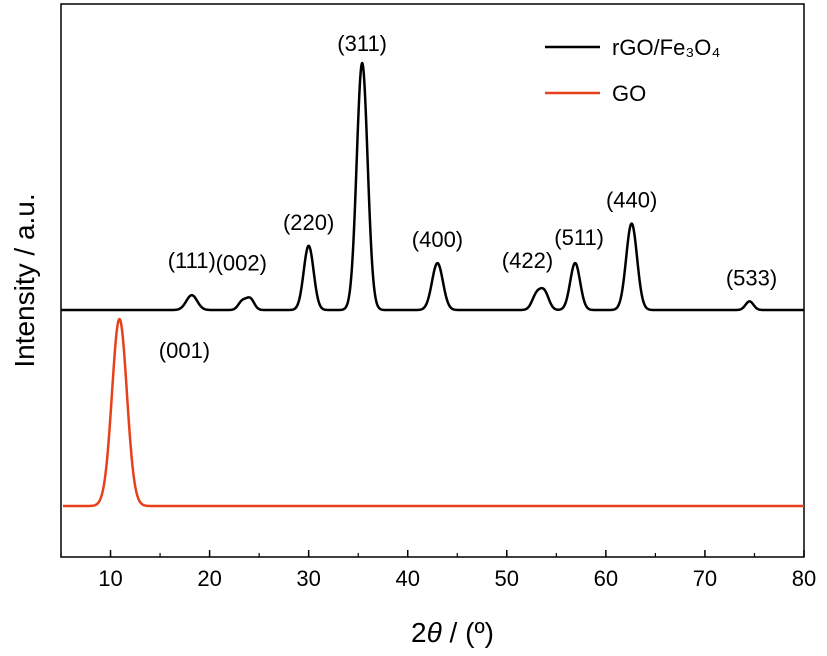 This screenshot has height=656, width=827. Describe the element at coordinates (308, 222) in the screenshot. I see `peak-label: (220)` at that location.